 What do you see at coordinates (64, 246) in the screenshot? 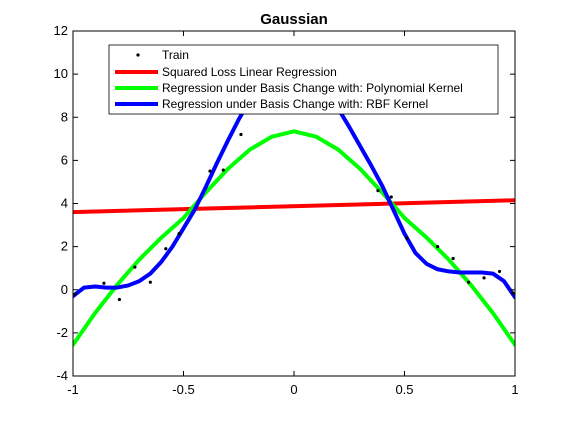
I see `y-tick-label: 2` at bounding box center [64, 246].